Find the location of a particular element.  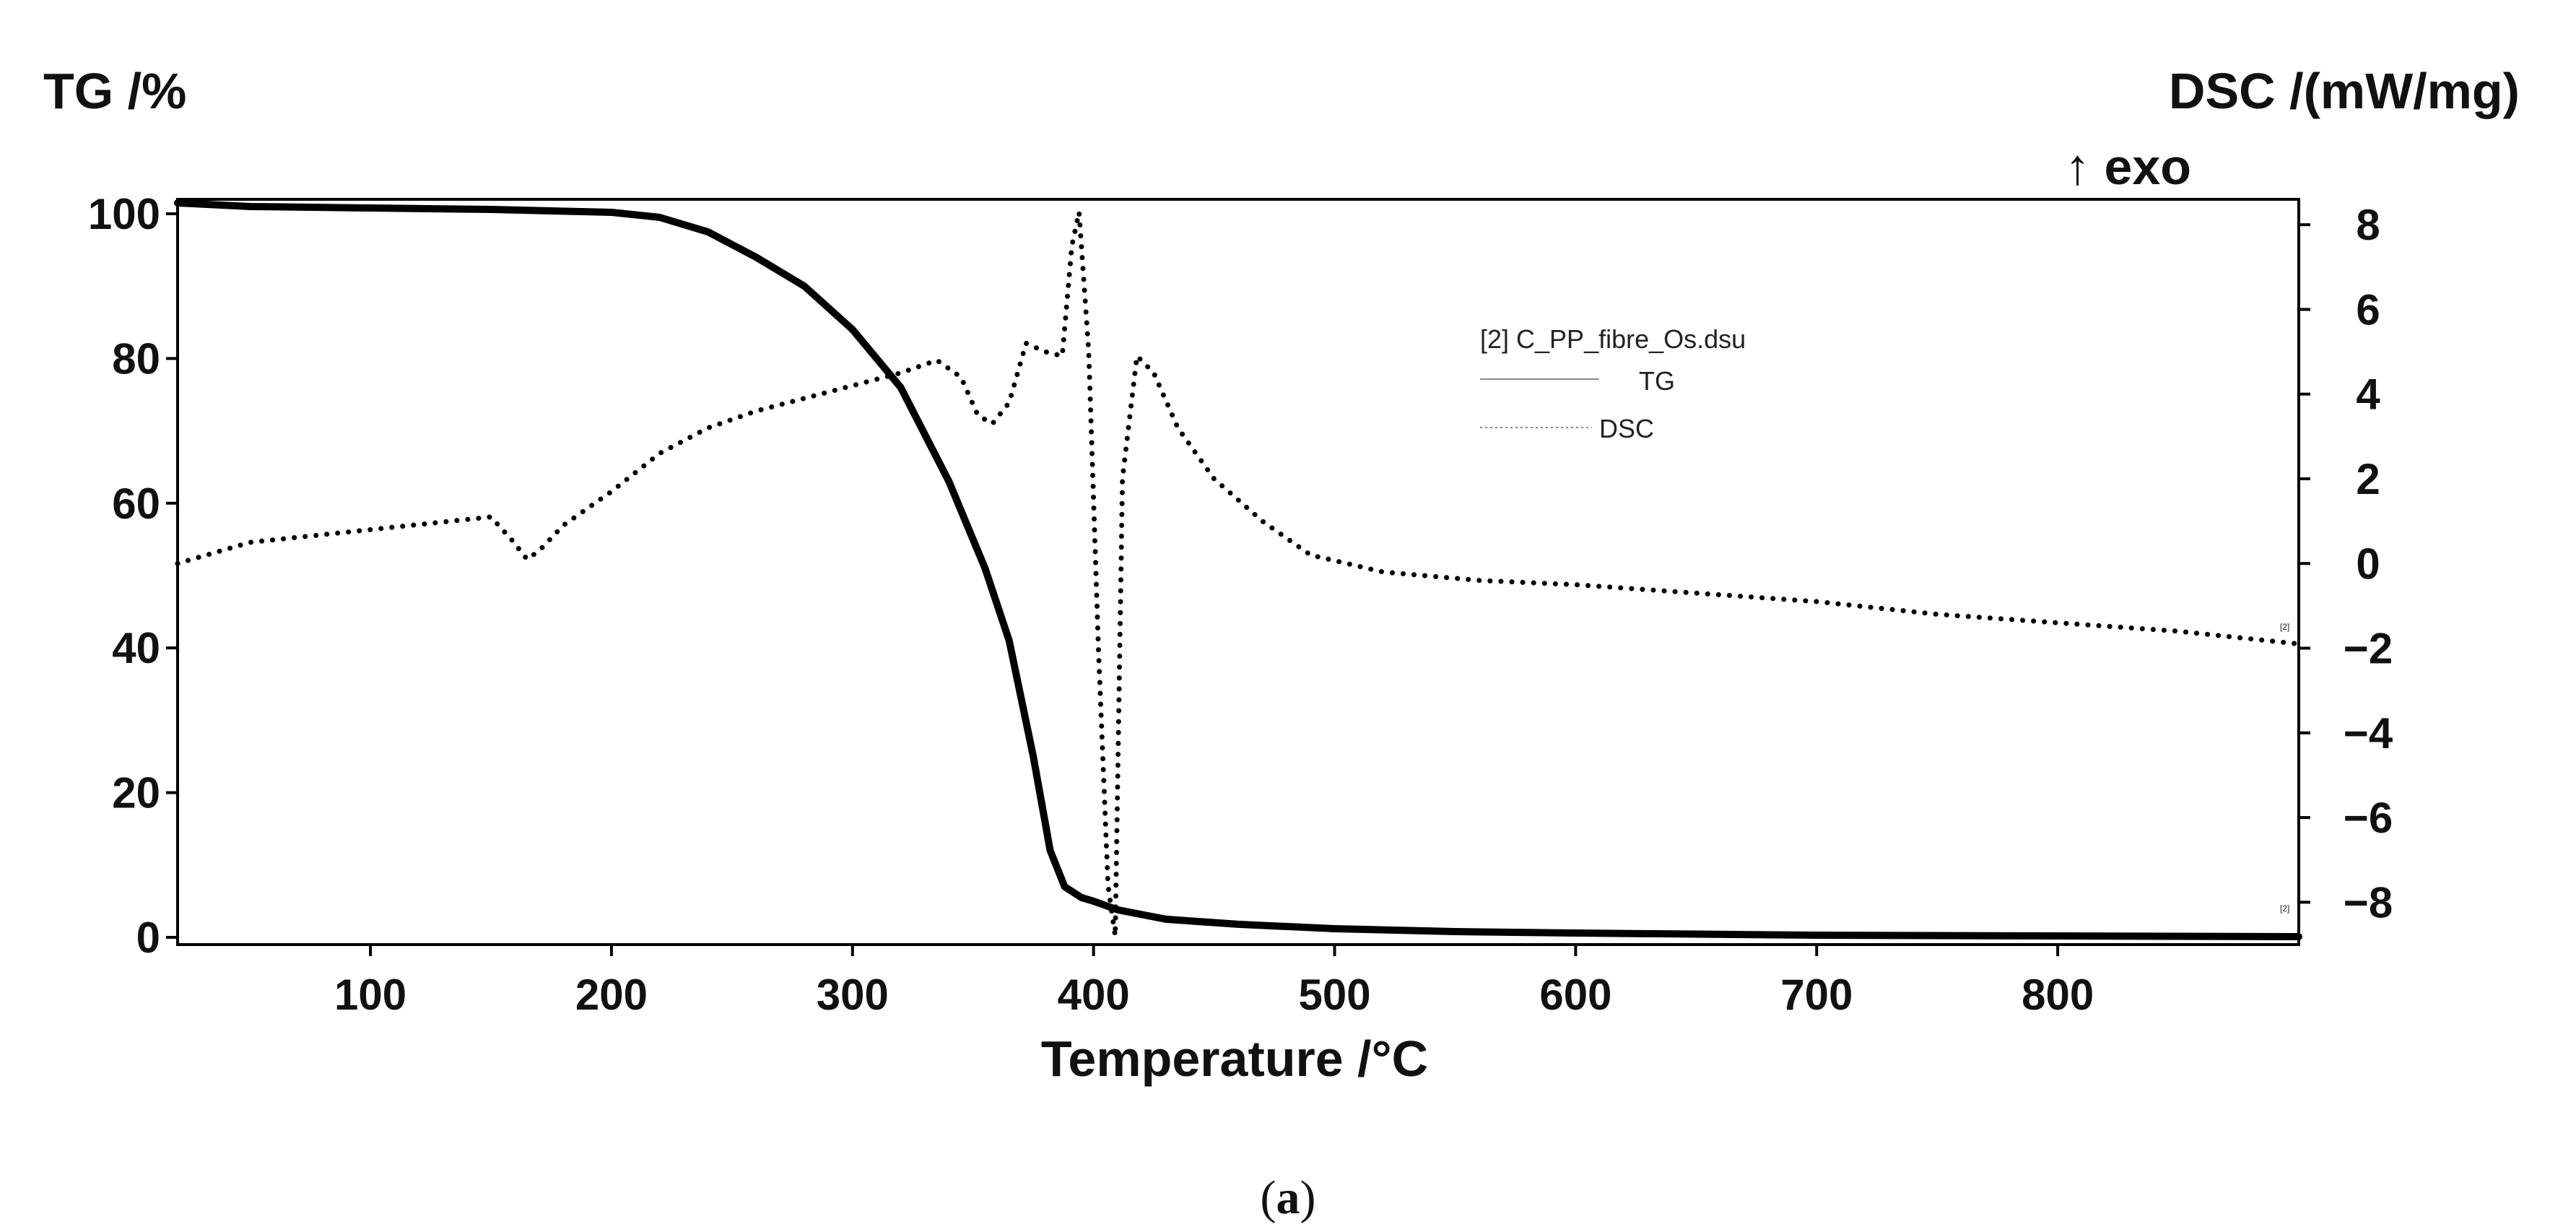

caption-close: ) is located at coordinates (1308, 1198).